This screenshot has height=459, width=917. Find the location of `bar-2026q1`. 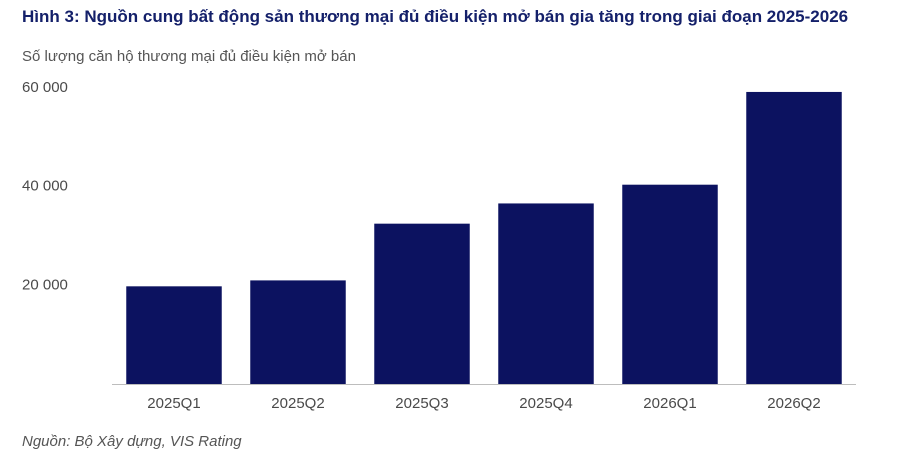

bar-2026q1 is located at coordinates (669, 284).